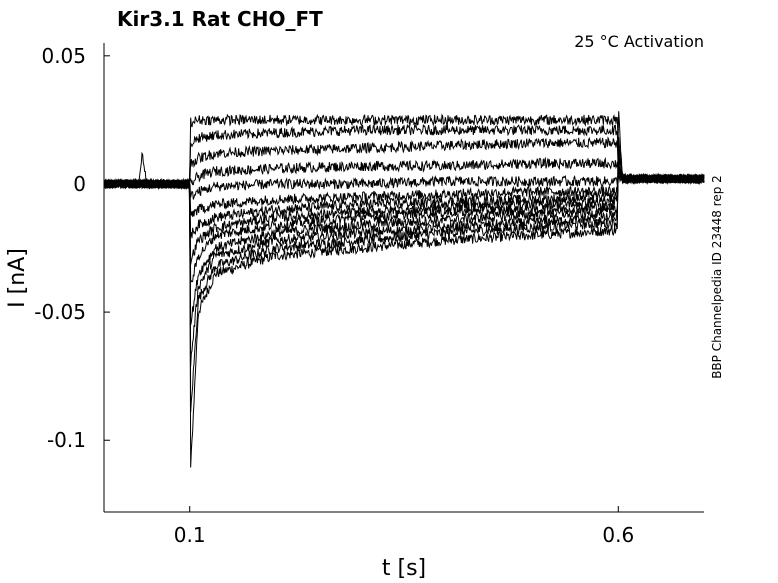 This screenshot has height=583, width=778. I want to click on x-tick-label: 0.6, so click(618, 535).